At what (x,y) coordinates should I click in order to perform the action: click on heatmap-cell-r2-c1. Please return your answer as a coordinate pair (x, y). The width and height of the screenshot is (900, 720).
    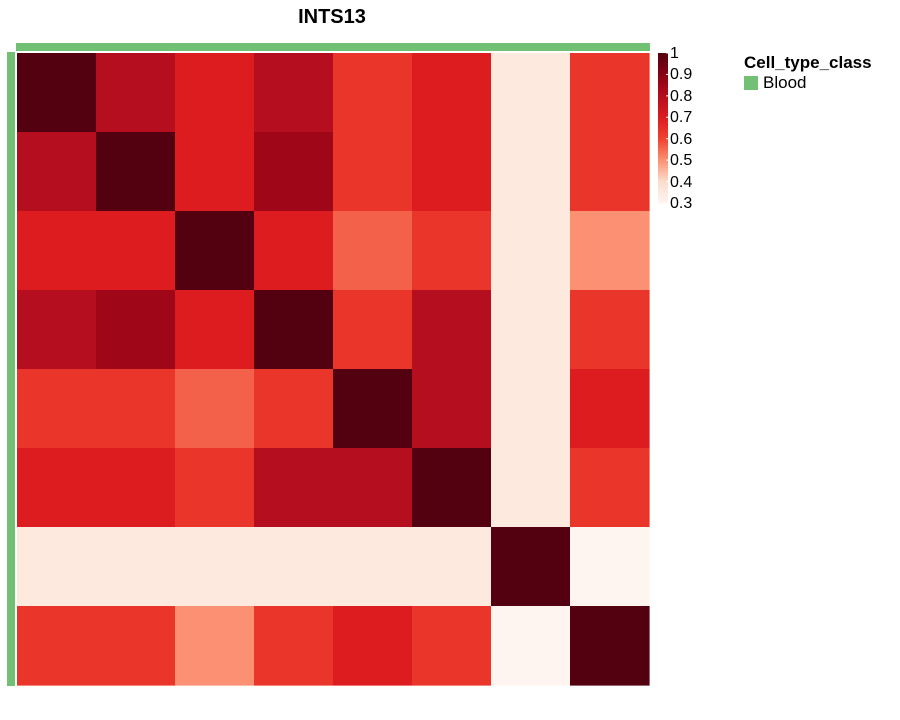
    Looking at the image, I should click on (57, 172).